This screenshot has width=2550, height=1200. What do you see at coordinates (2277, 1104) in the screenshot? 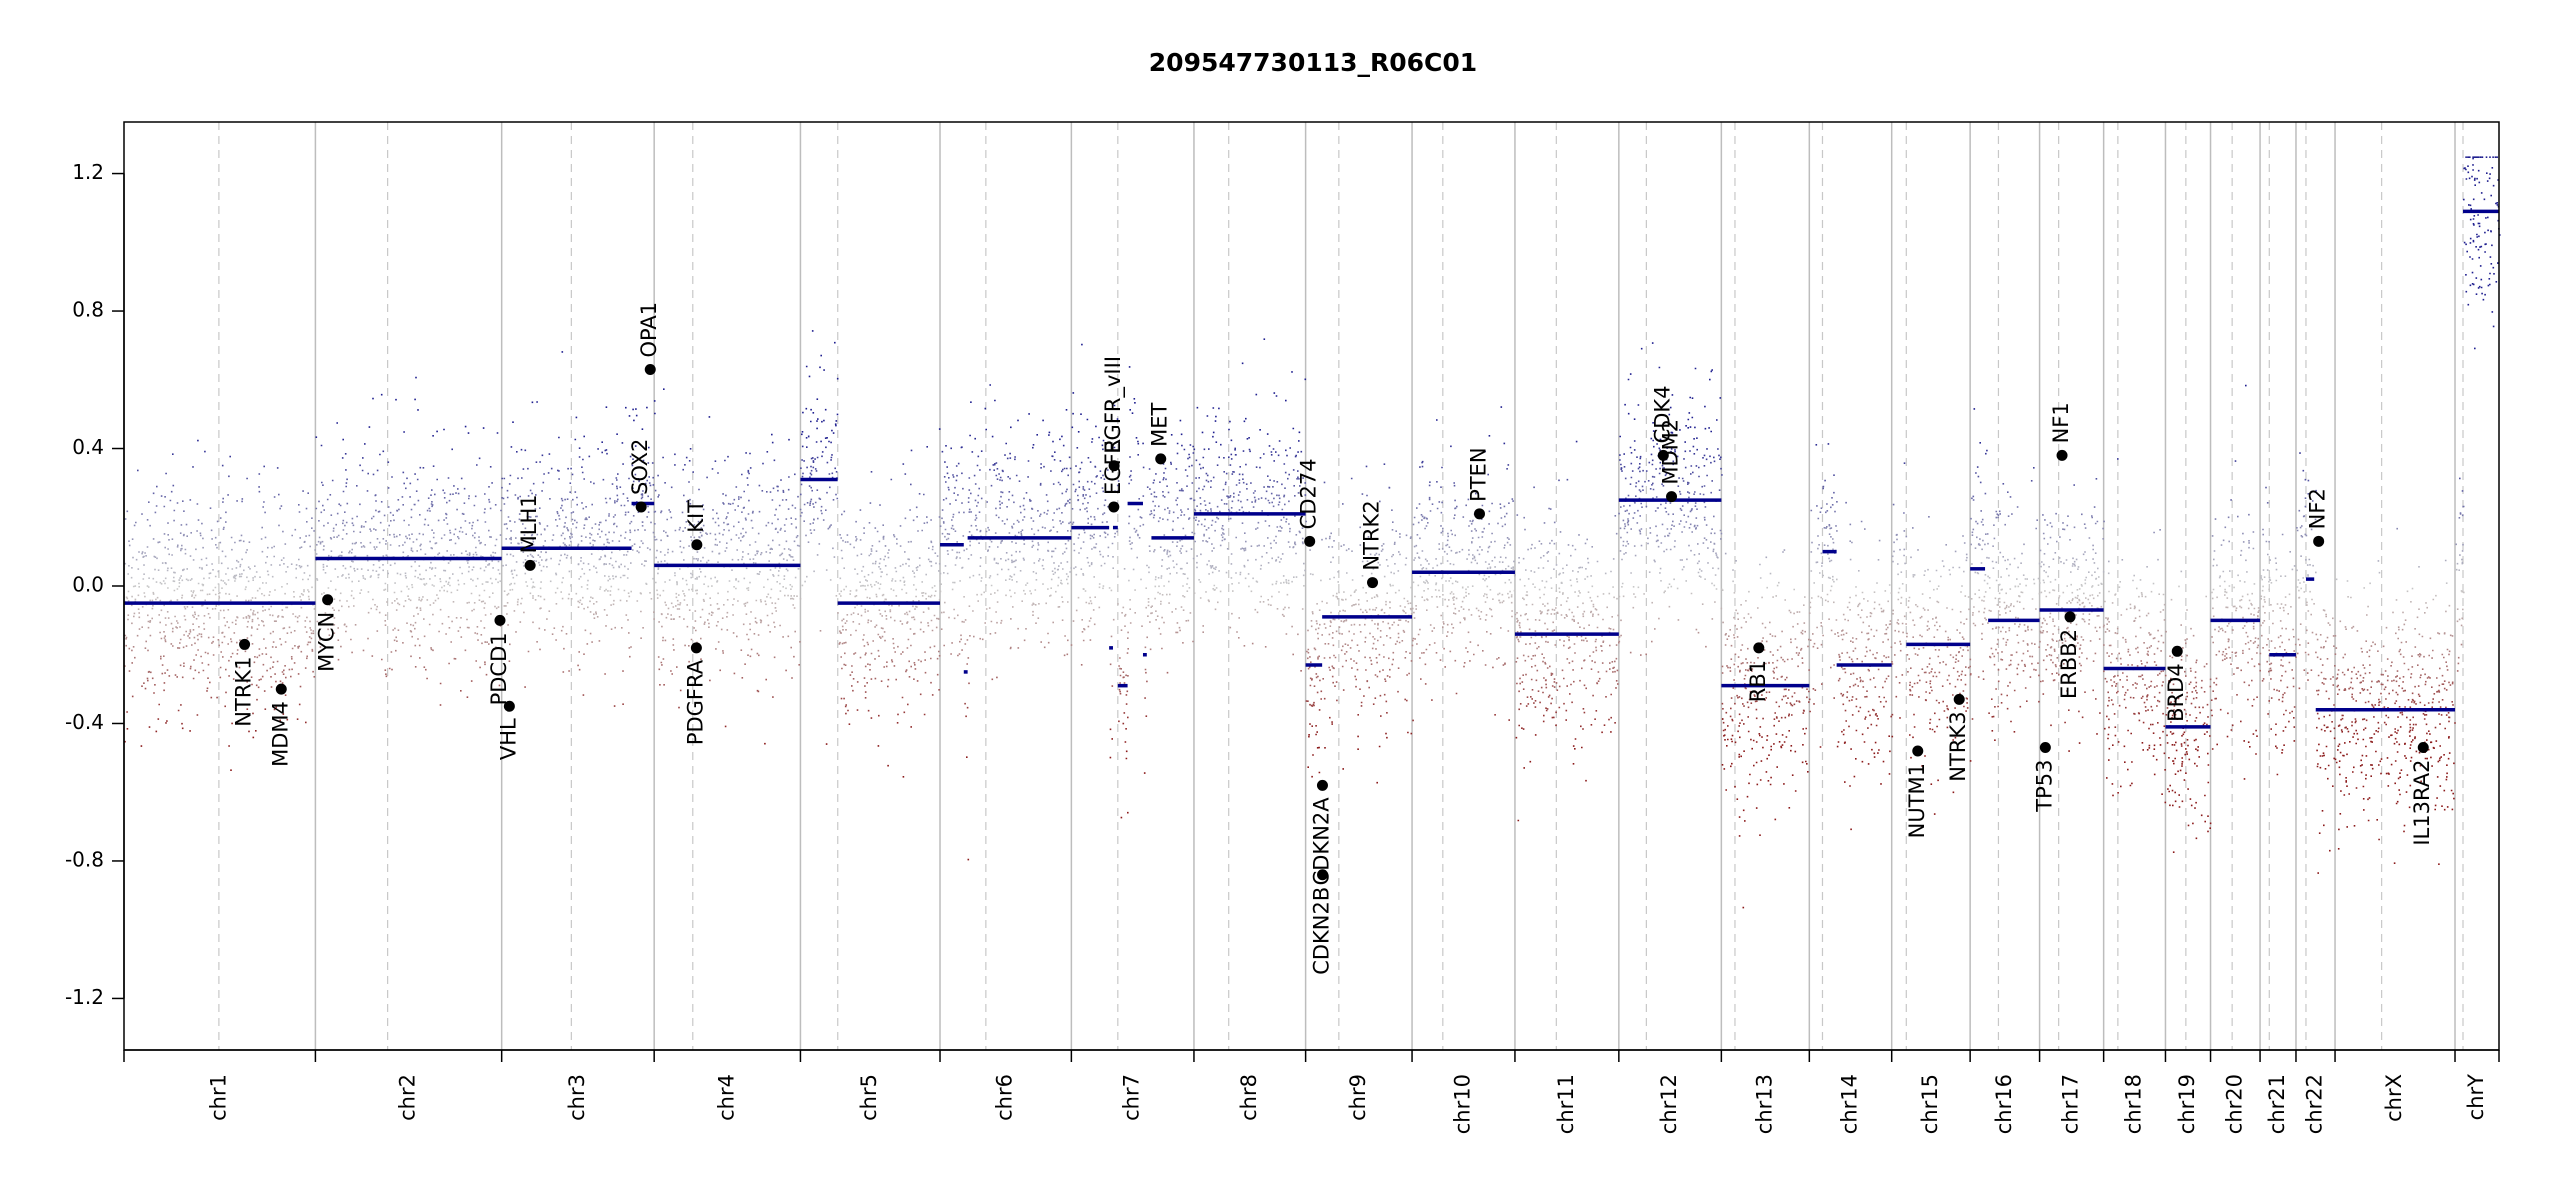
I see `chromosome-label: chr21` at bounding box center [2277, 1104].